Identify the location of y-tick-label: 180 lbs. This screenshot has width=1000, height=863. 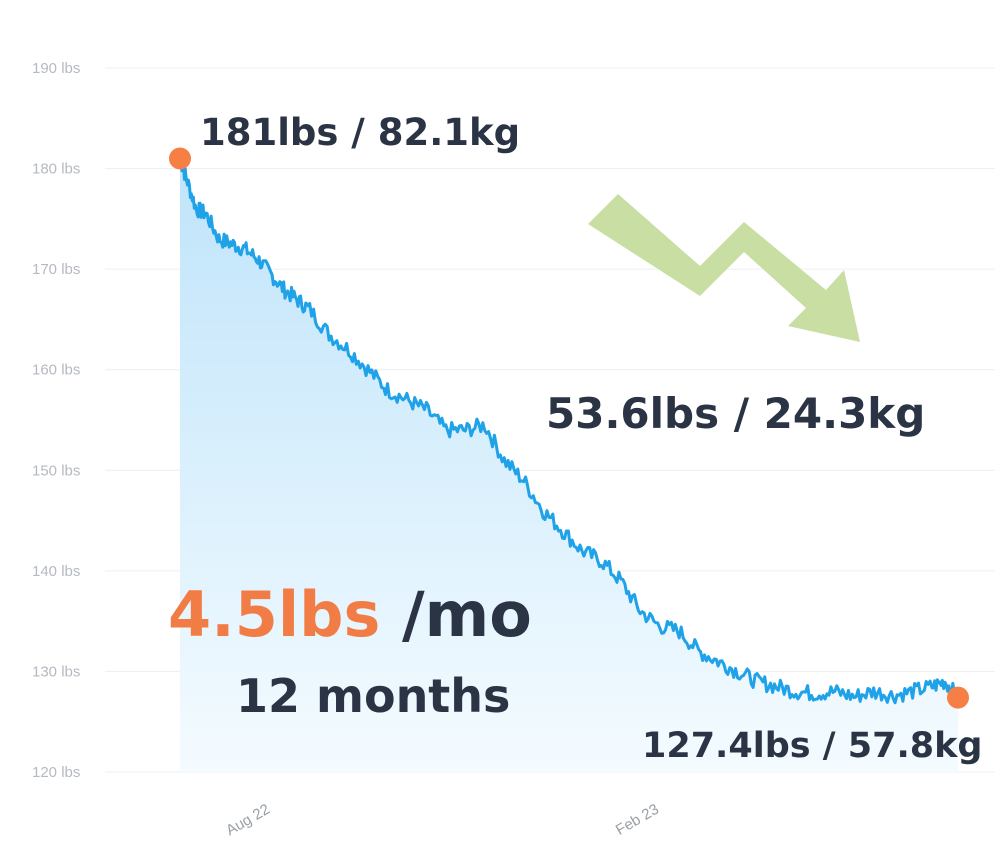
(56, 169).